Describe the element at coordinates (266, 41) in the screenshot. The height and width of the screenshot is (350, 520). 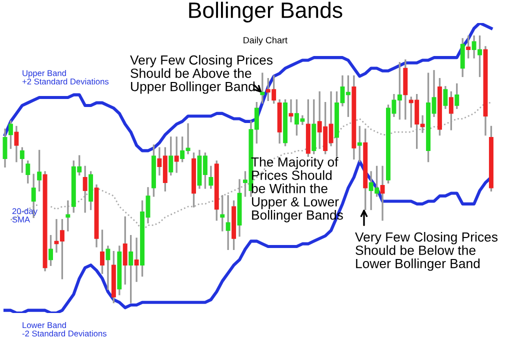
I see `chart-subtitle: Daily Chart` at that location.